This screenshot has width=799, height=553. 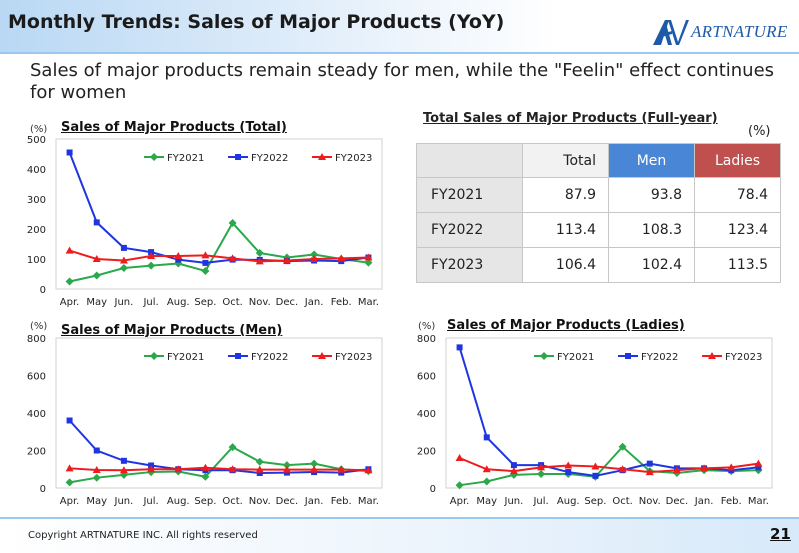 I want to click on artnature-logo-mark-icon, so click(x=671, y=32).